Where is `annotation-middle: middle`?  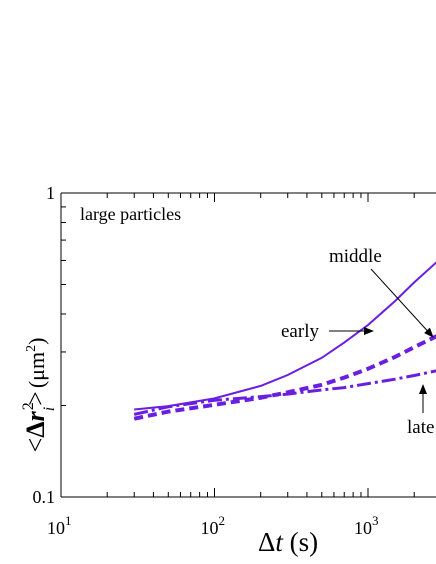
annotation-middle: middle is located at coordinates (381, 292).